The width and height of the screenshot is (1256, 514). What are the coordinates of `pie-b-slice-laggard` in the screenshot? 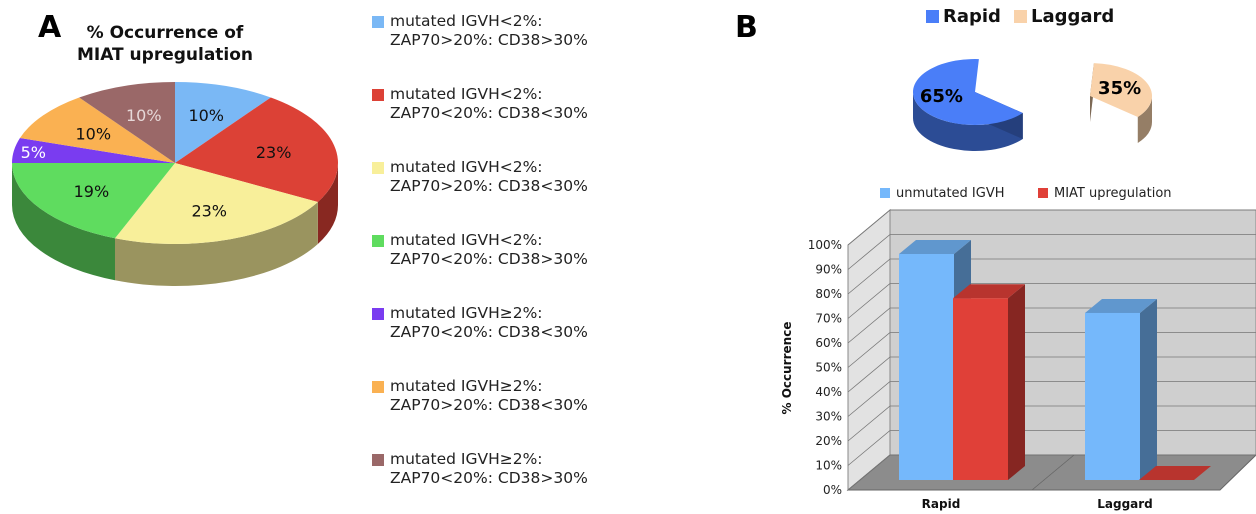 It's located at (1121, 90).